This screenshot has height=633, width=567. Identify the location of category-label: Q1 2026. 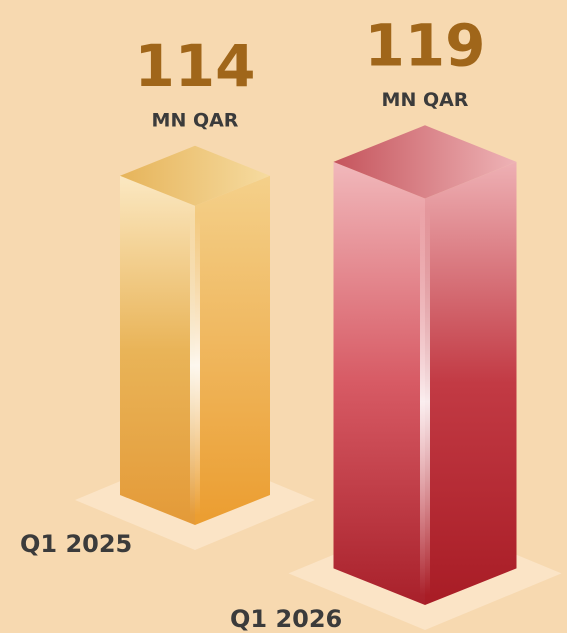
(286, 619).